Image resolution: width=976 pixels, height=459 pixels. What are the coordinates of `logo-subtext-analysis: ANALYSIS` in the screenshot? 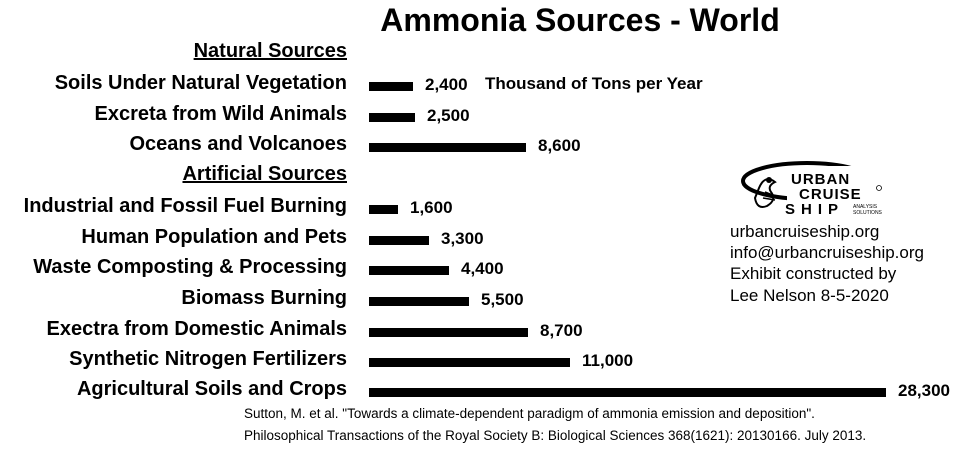 It's located at (865, 207).